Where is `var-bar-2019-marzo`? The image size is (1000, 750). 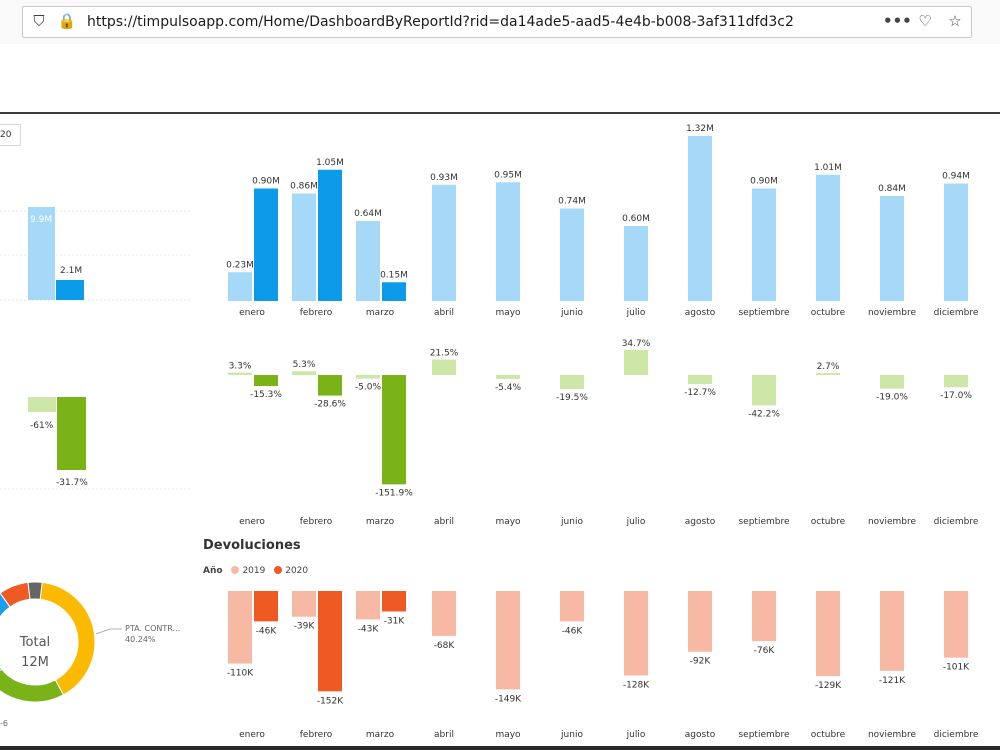
var-bar-2019-marzo is located at coordinates (368, 377).